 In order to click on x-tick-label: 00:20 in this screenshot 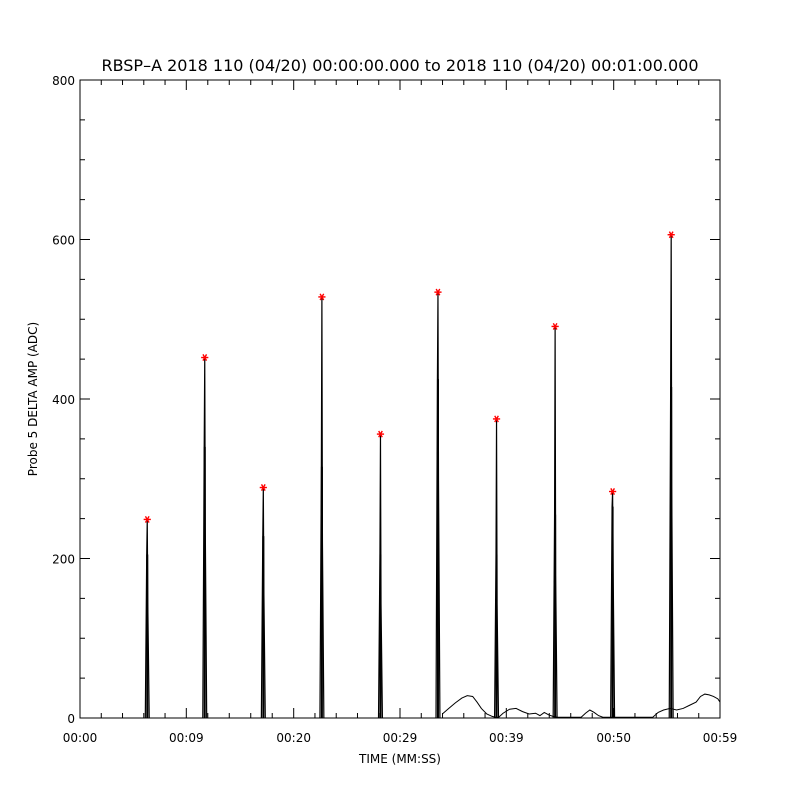, I will do `click(293, 738)`.